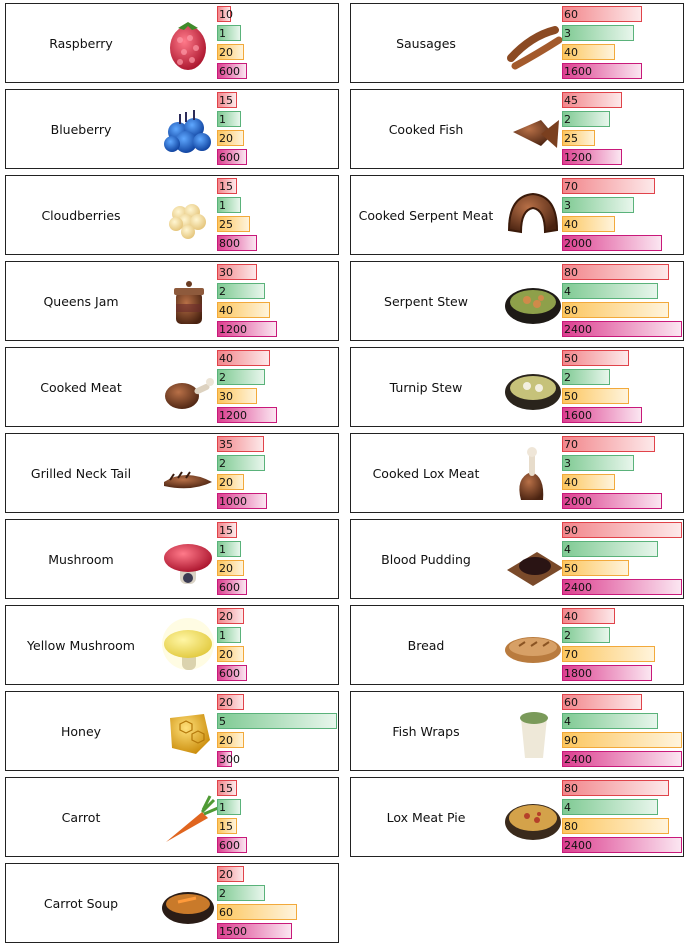 This screenshot has height=947, width=689. I want to click on stamina-bar: 25, so click(578, 138).